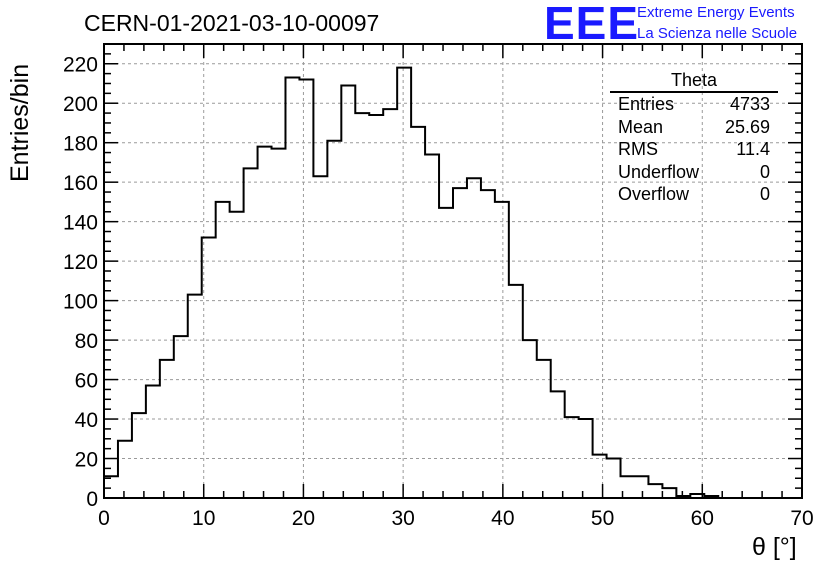 The image size is (836, 572). What do you see at coordinates (232, 23) in the screenshot?
I see `run-title: CERN-01-2021-03-10-00097` at bounding box center [232, 23].